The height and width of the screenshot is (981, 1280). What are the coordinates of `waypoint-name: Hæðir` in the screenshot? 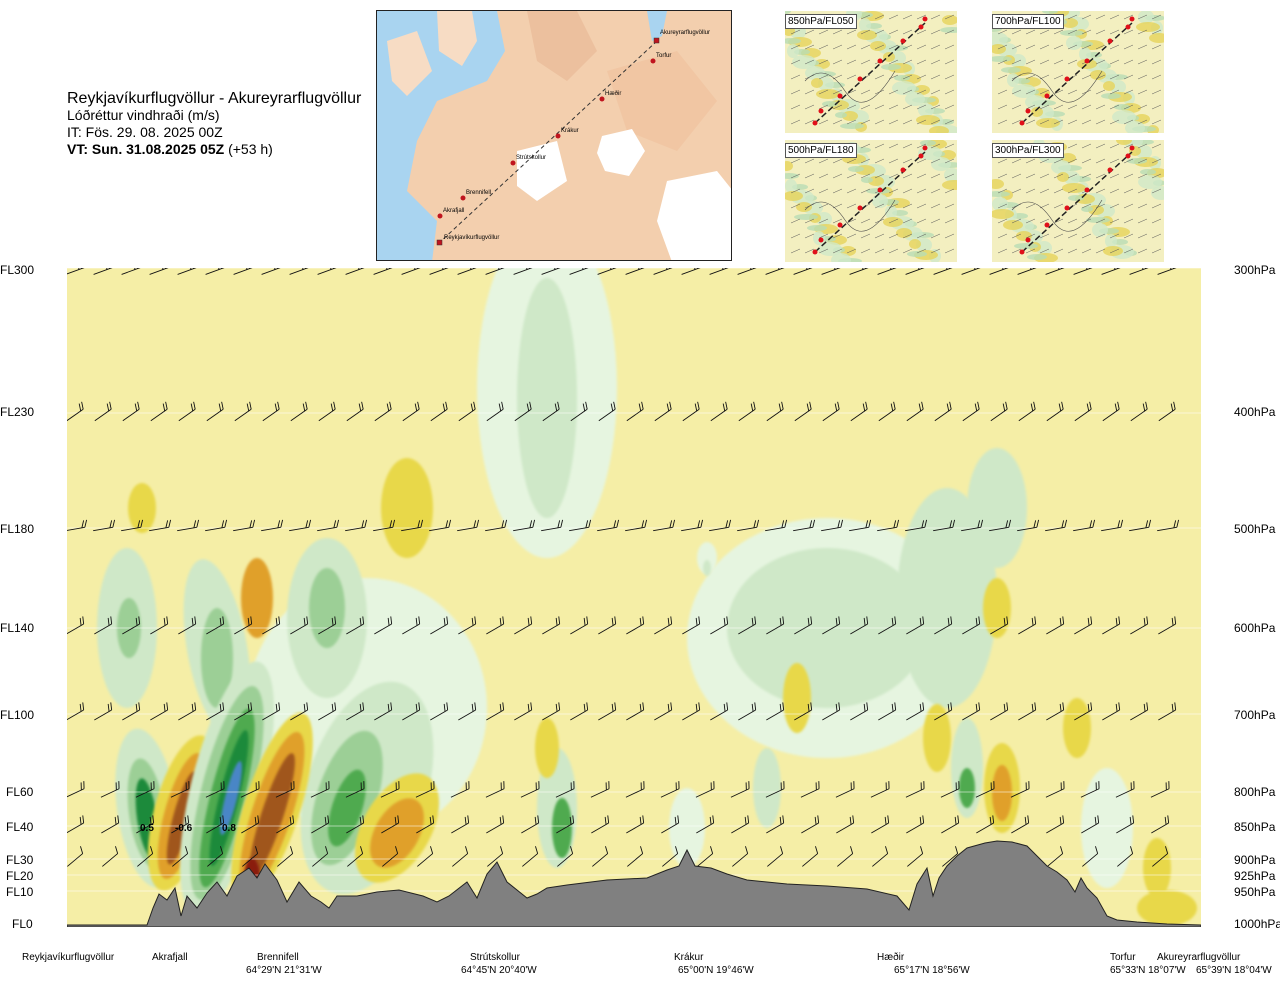 It's located at (891, 957).